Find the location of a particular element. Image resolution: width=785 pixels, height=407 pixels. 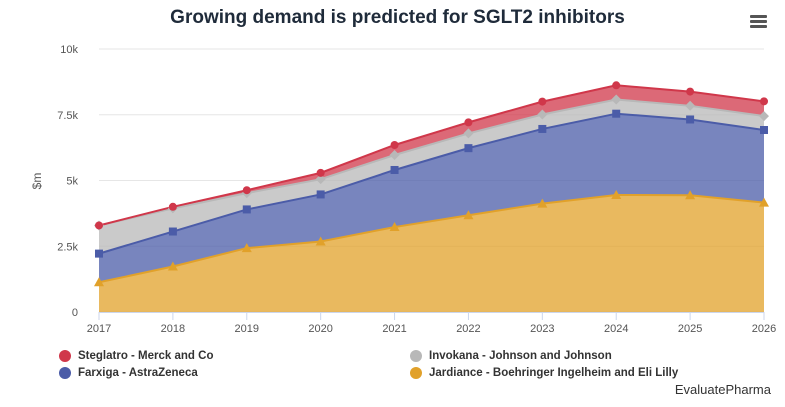

legend-item: Invokana - Johnson and Johnson is located at coordinates (511, 356).